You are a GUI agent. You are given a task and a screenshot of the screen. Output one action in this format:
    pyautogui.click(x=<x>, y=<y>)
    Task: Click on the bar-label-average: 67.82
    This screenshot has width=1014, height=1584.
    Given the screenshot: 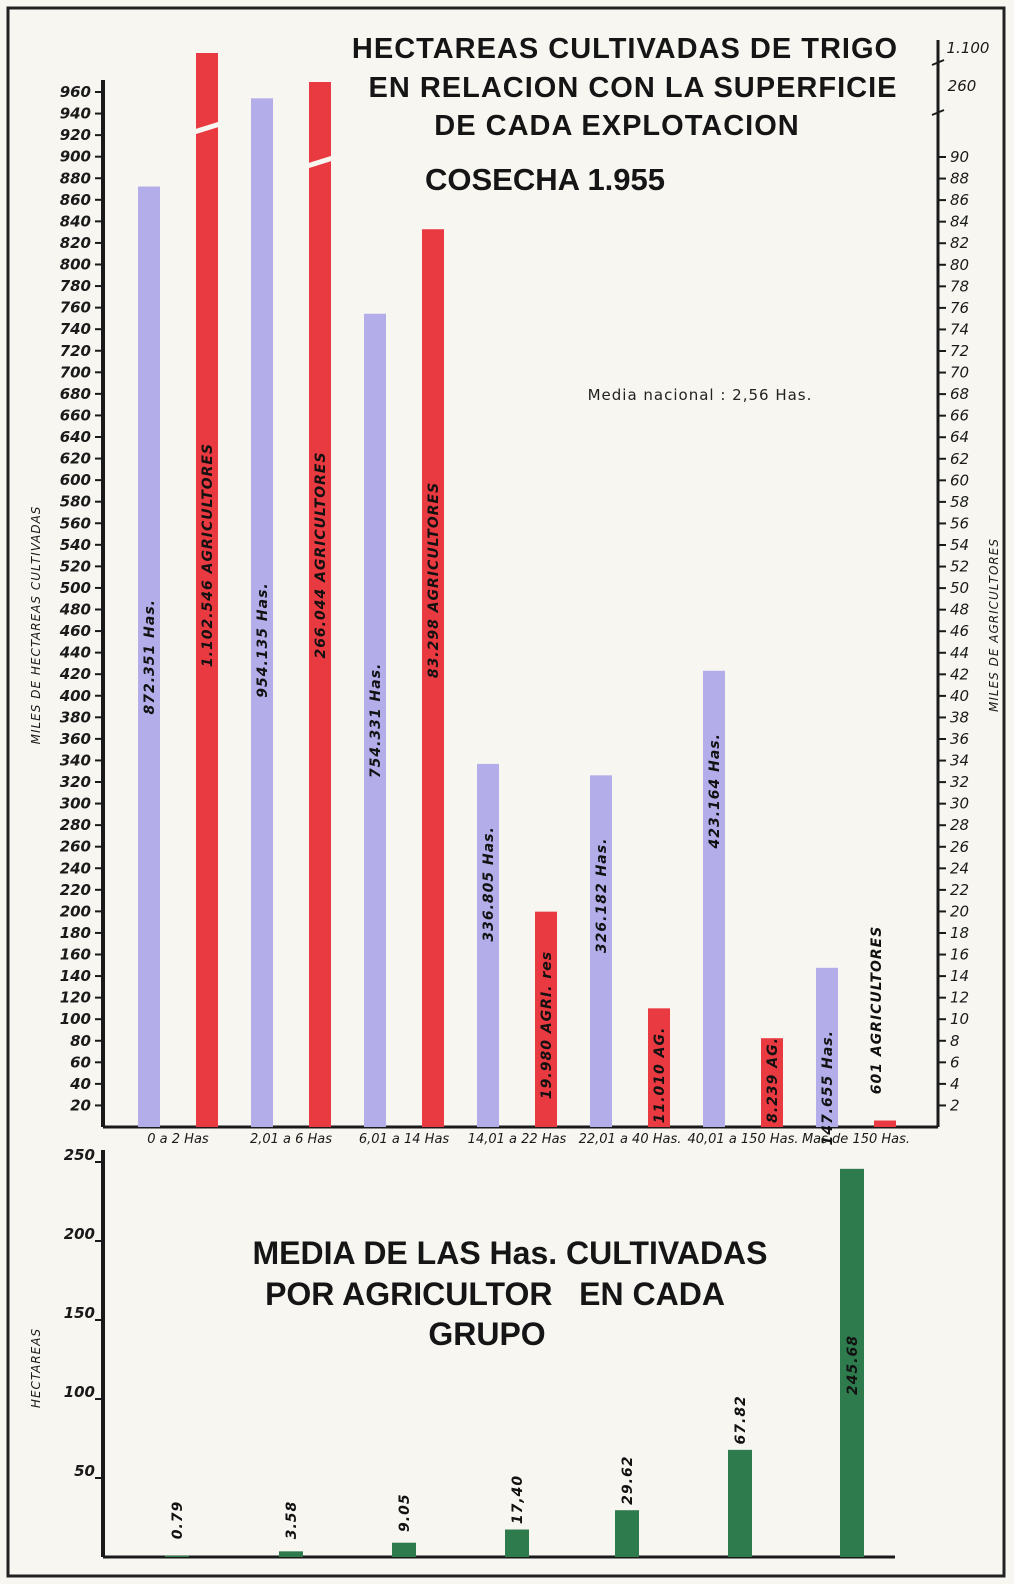 What is the action you would take?
    pyautogui.click(x=741, y=1419)
    